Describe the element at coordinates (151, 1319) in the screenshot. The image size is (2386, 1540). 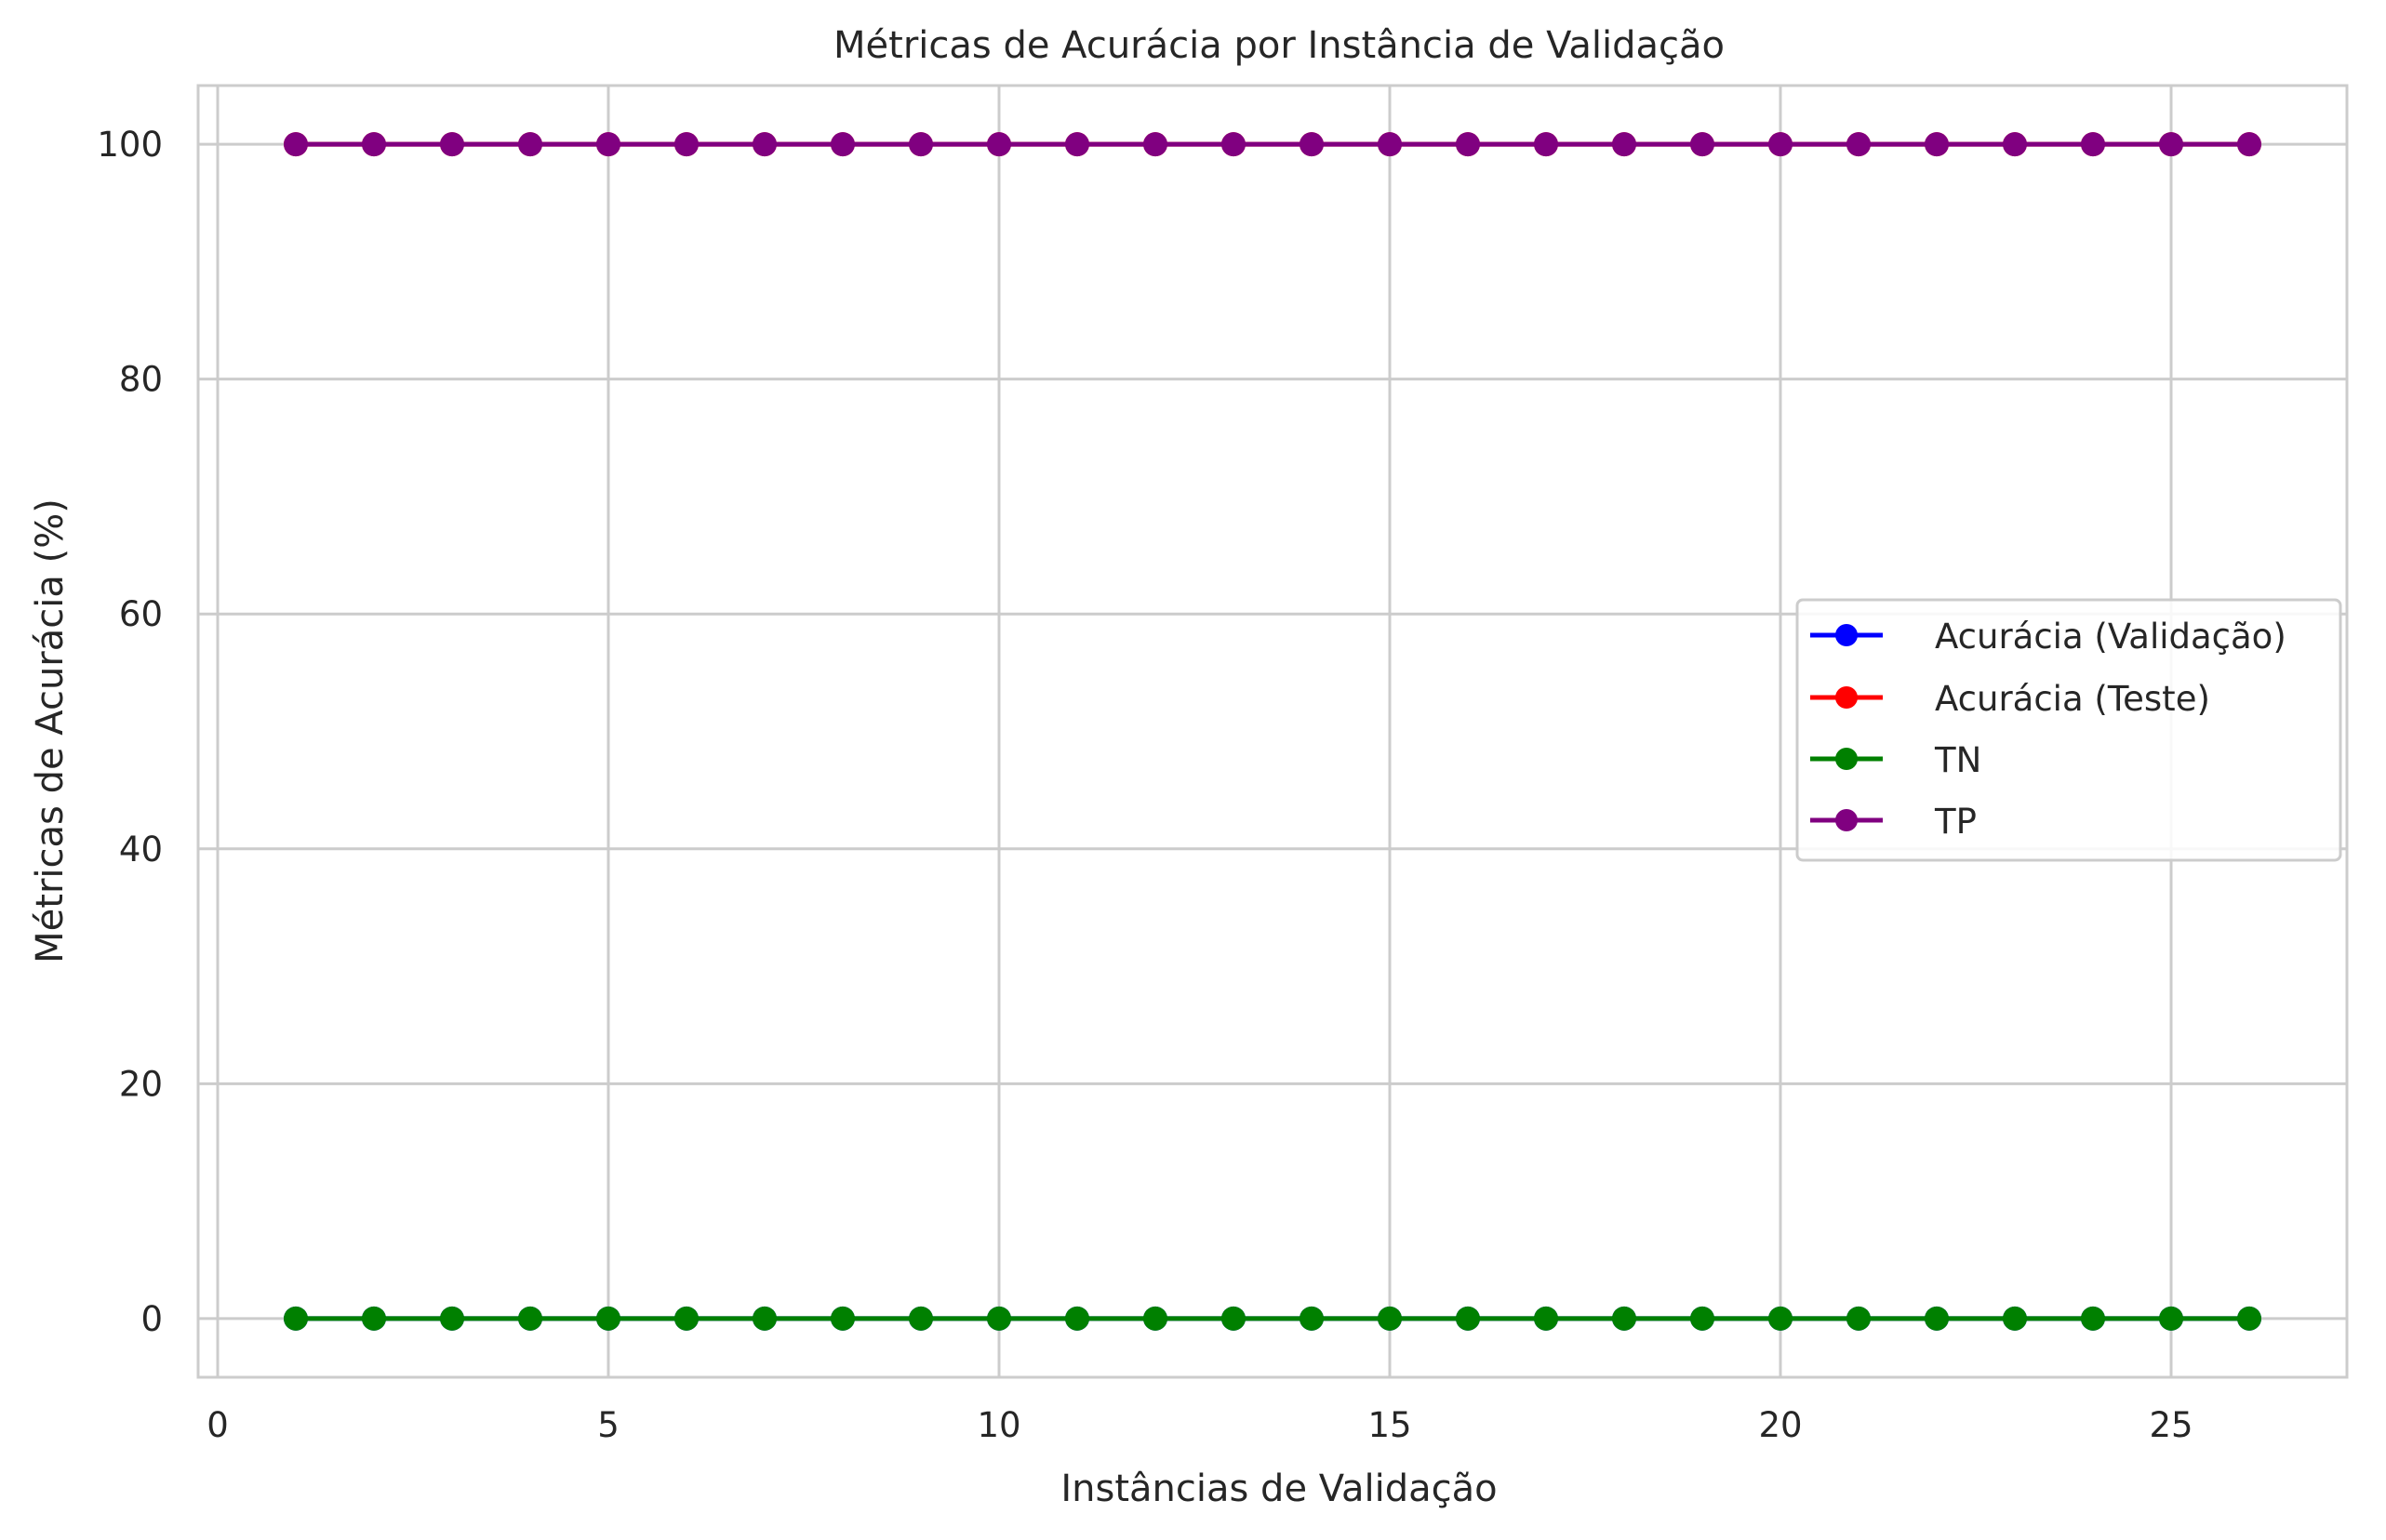
I see `y-tick-label: 0` at that location.